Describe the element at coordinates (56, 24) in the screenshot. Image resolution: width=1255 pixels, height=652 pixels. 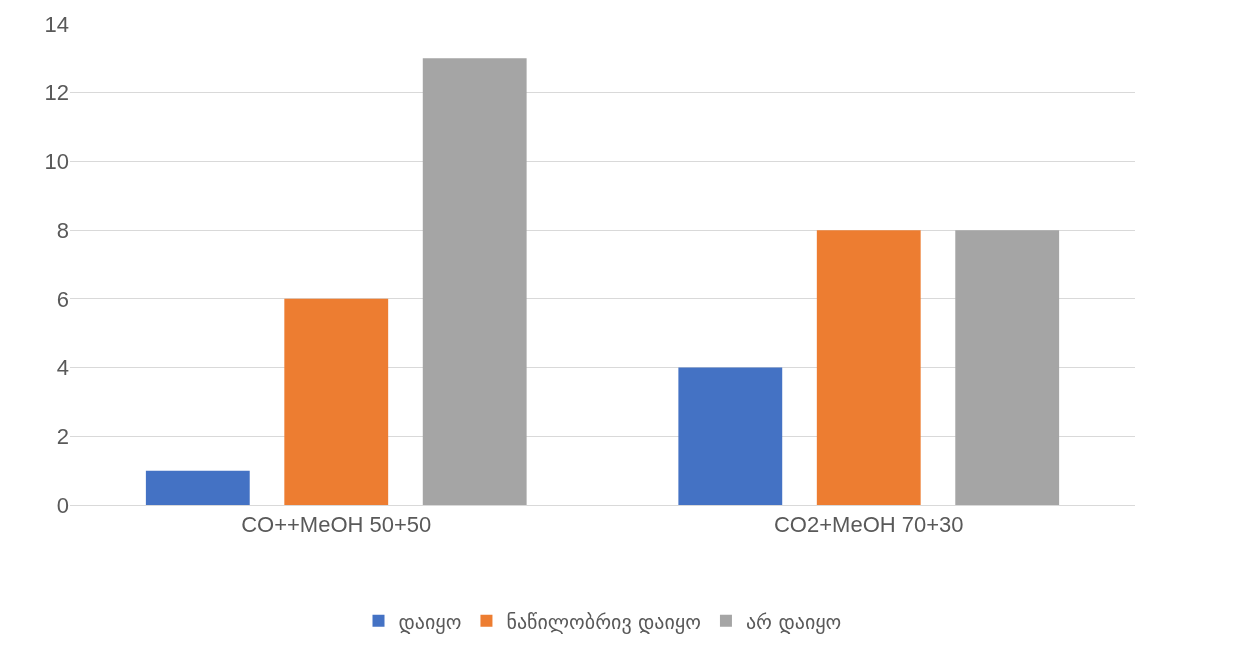
I see `y-tick-label: 14` at that location.